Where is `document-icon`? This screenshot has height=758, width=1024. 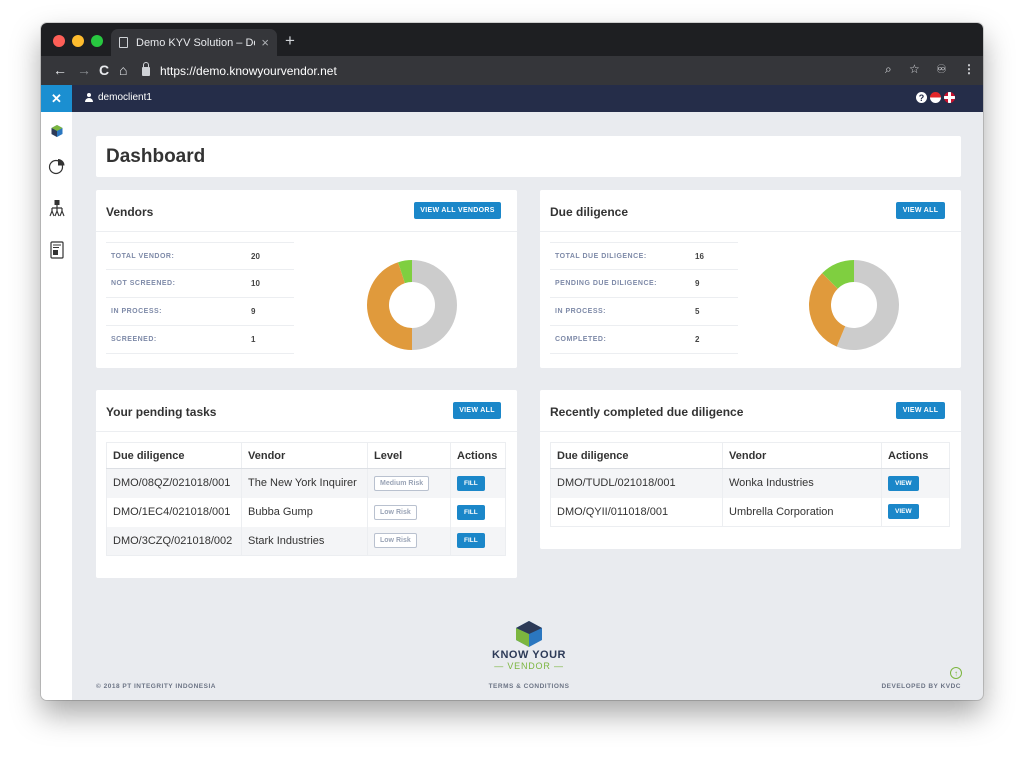 document-icon is located at coordinates (57, 250).